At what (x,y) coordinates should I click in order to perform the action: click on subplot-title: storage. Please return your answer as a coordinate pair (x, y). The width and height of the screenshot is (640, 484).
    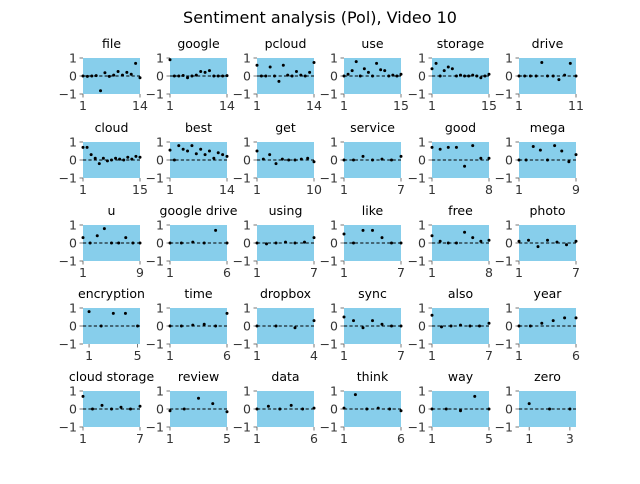
    Looking at the image, I should click on (461, 43).